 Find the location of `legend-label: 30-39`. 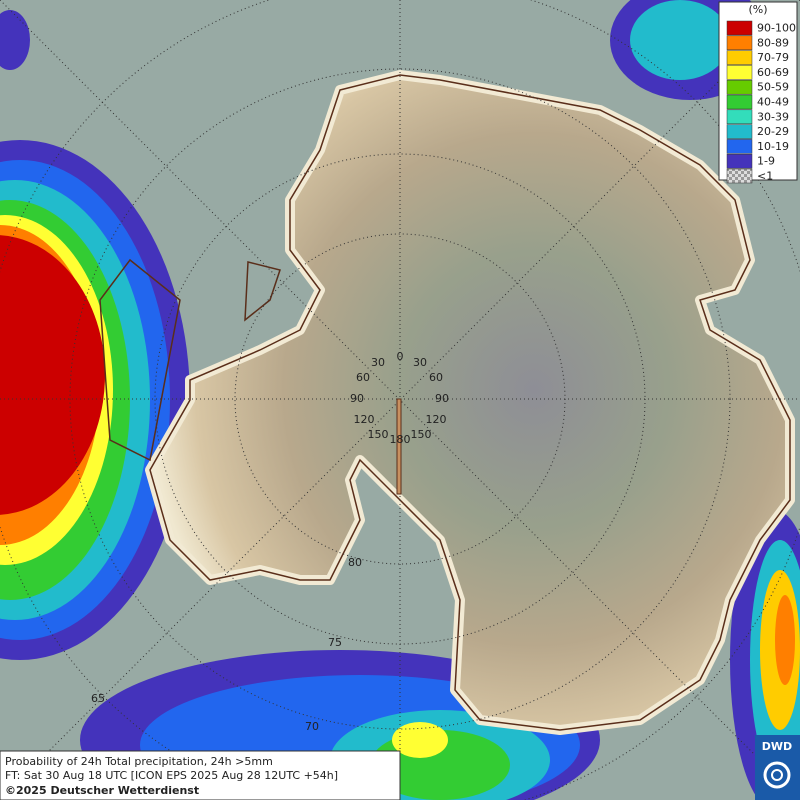

legend-label: 30-39 is located at coordinates (773, 116).